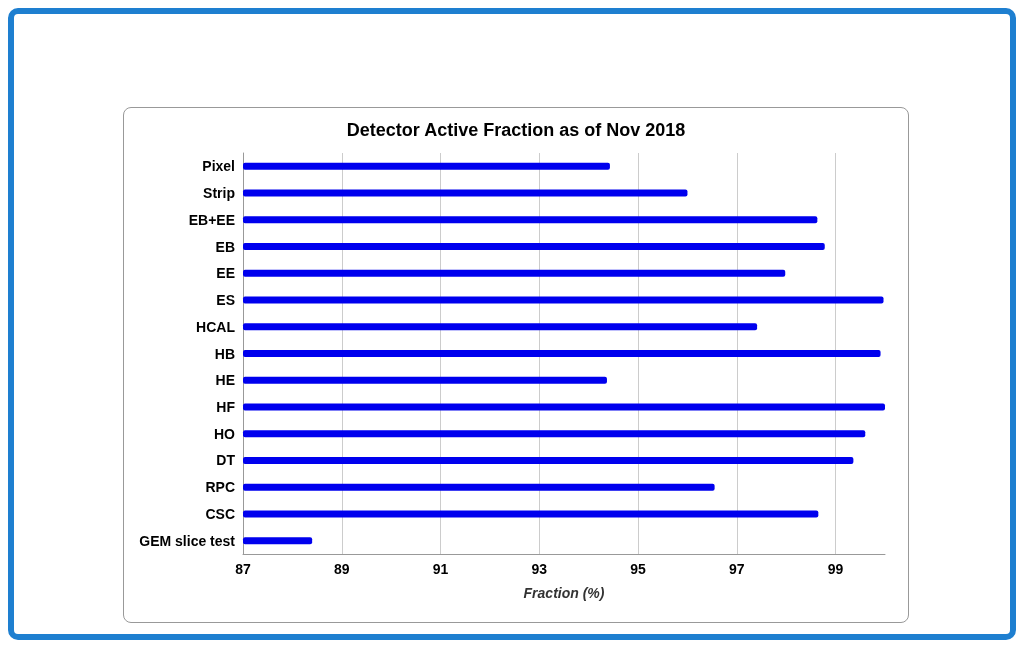 This screenshot has width=1030, height=654. Describe the element at coordinates (226, 406) in the screenshot. I see `y-tick-label: HF` at that location.